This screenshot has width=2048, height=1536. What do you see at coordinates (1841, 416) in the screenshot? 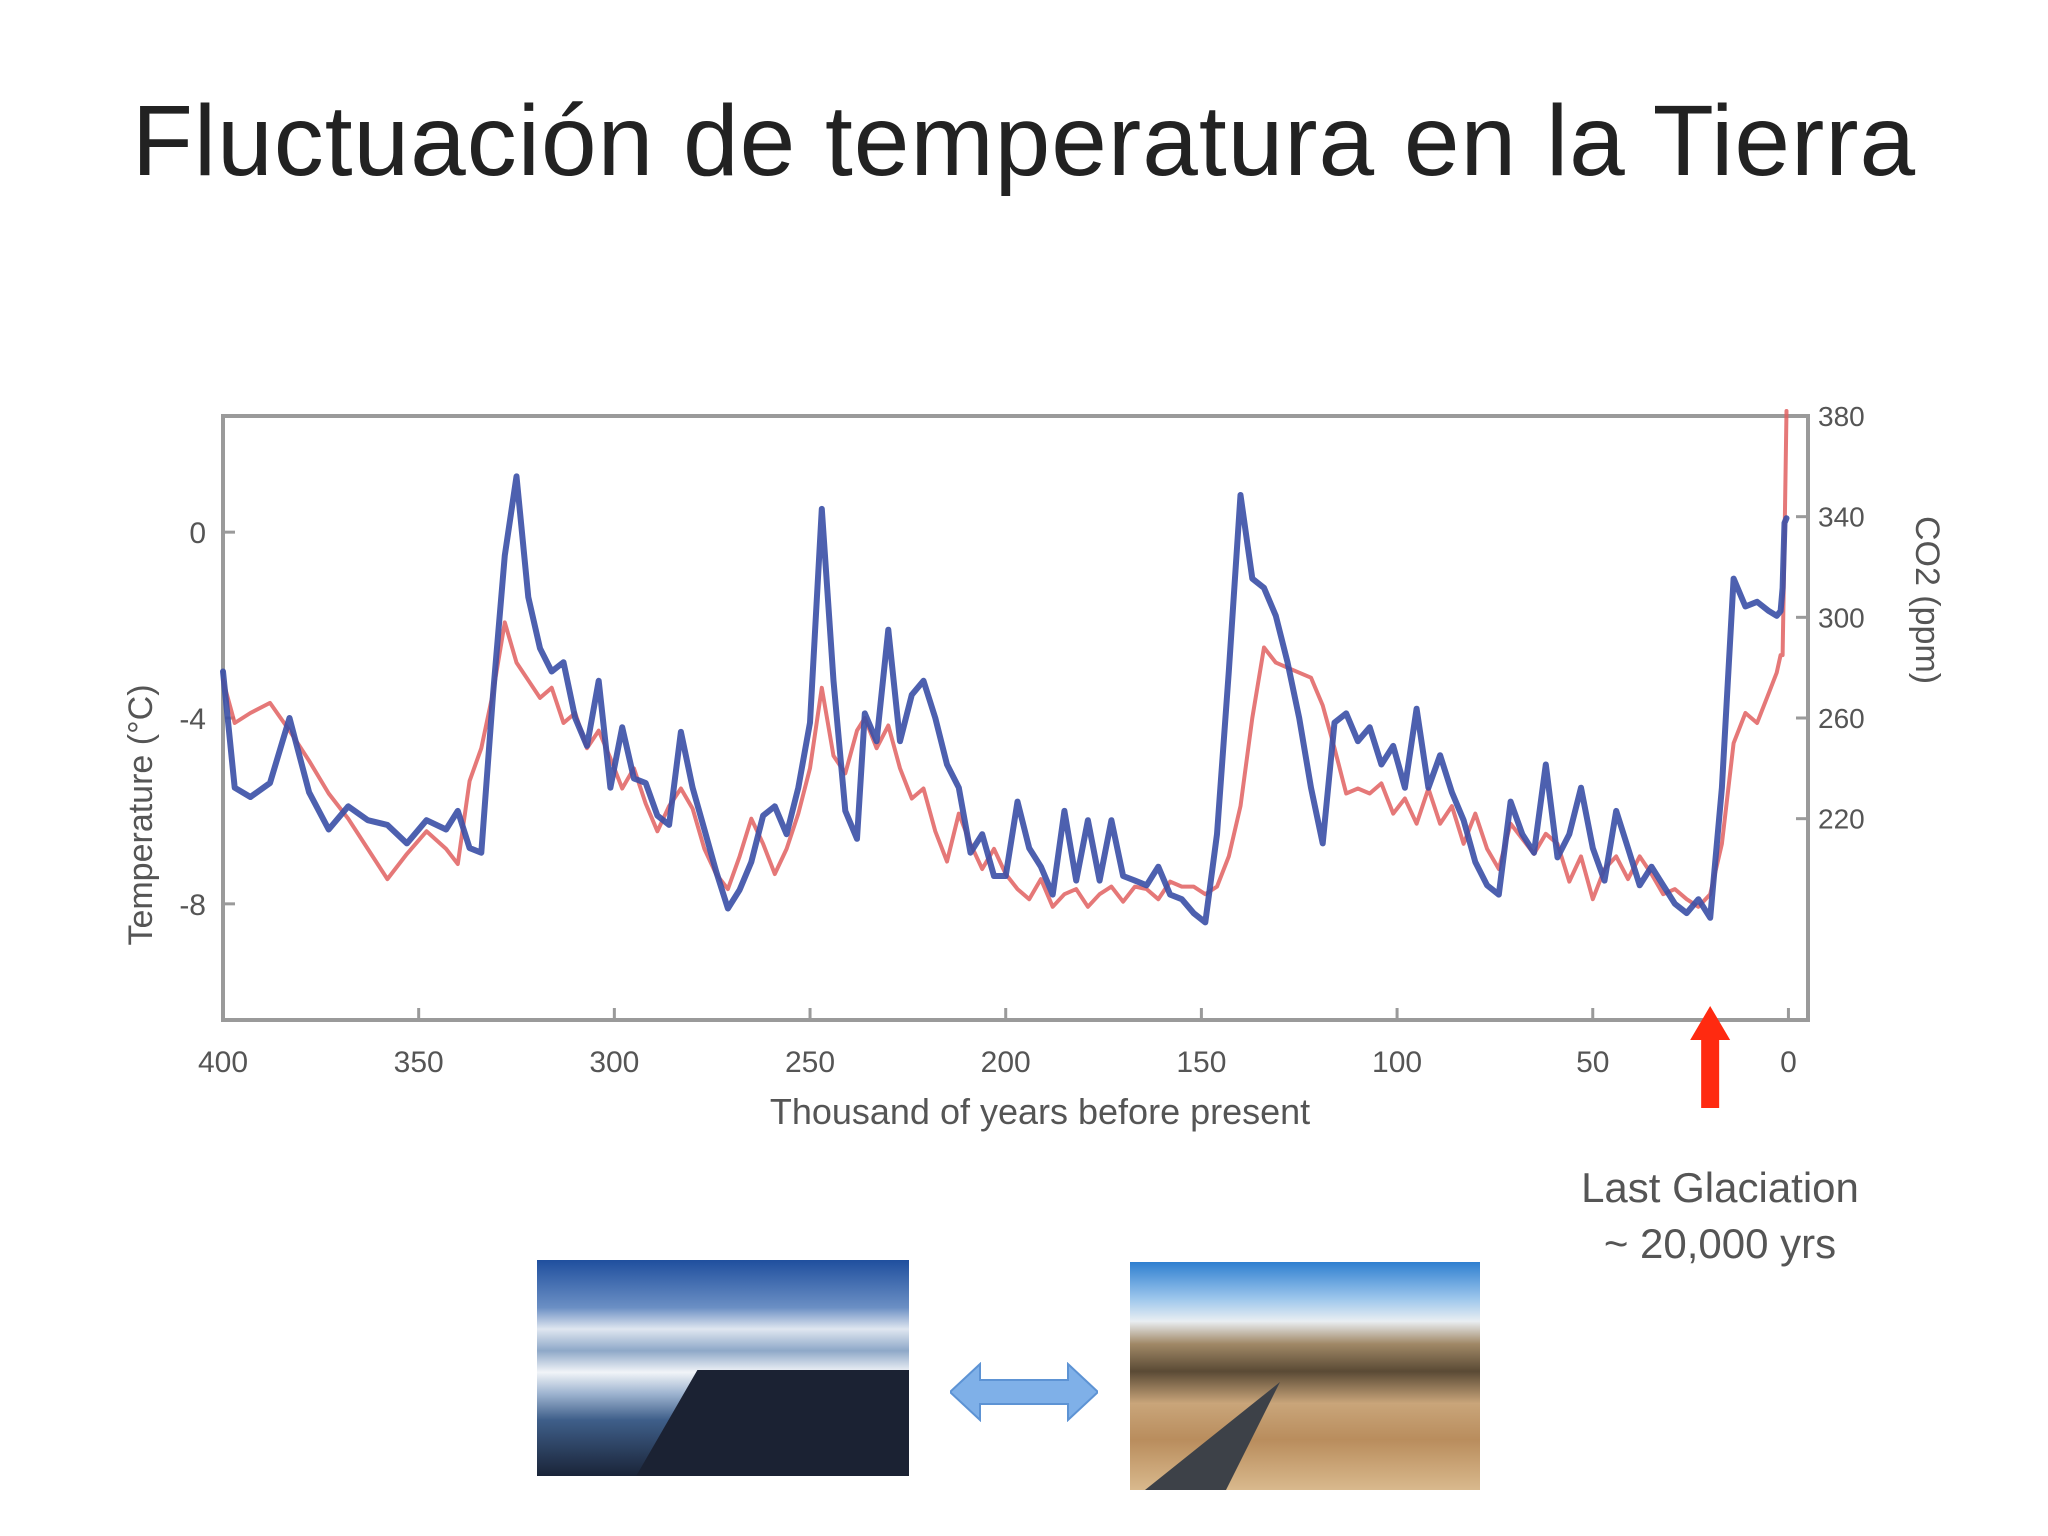
I see `y-right-tick-label: 380` at bounding box center [1841, 416].